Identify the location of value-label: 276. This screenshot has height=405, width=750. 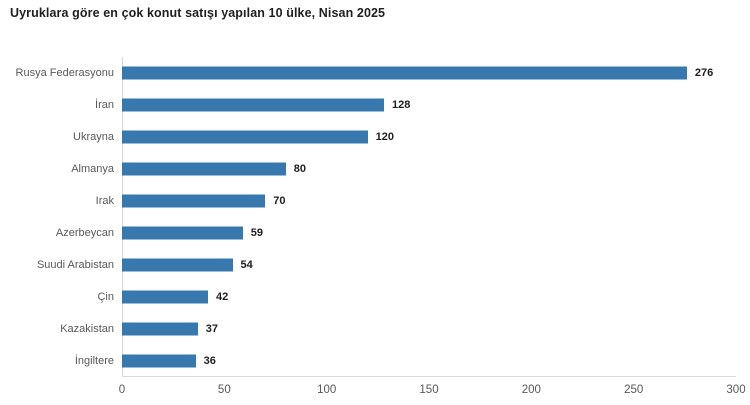
(704, 73).